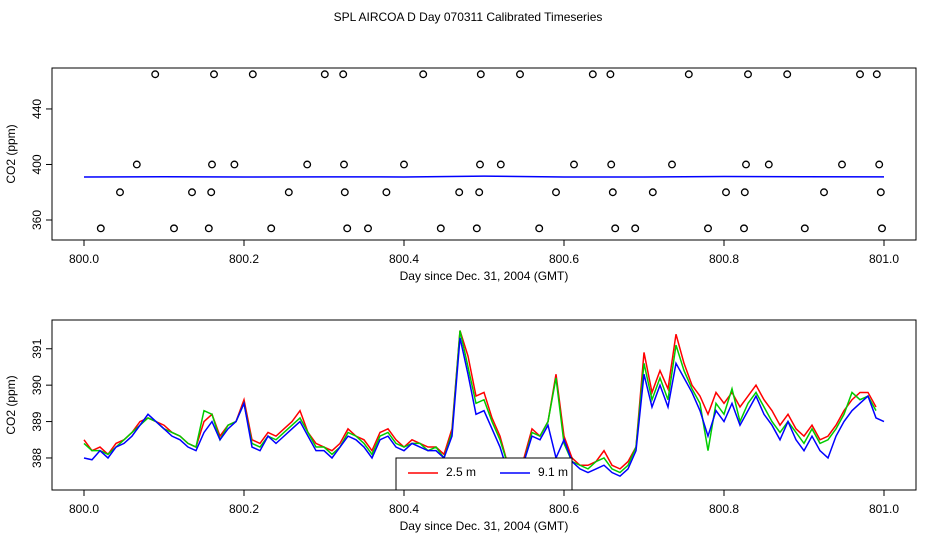 The image size is (936, 540). What do you see at coordinates (37, 109) in the screenshot?
I see `y-tick-label: 440` at bounding box center [37, 109].